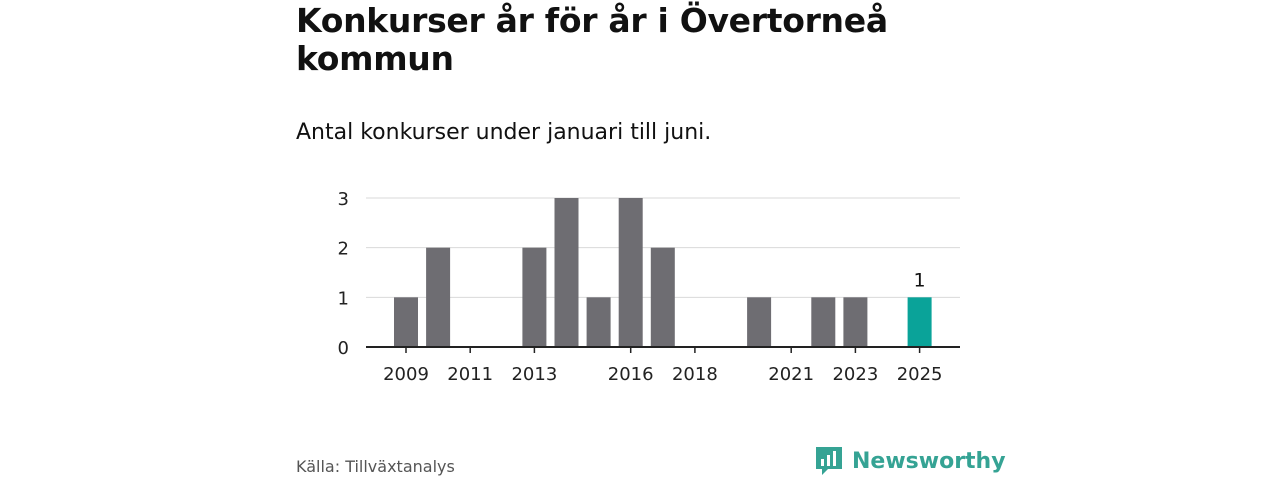 The image size is (1280, 480). What do you see at coordinates (920, 374) in the screenshot?
I see `x-tick-label: 2025` at bounding box center [920, 374].